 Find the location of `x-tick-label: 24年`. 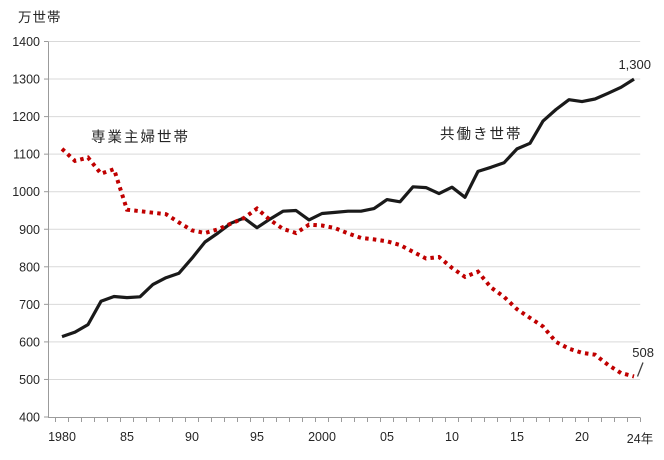

x-tick-label: 24年 is located at coordinates (640, 439).